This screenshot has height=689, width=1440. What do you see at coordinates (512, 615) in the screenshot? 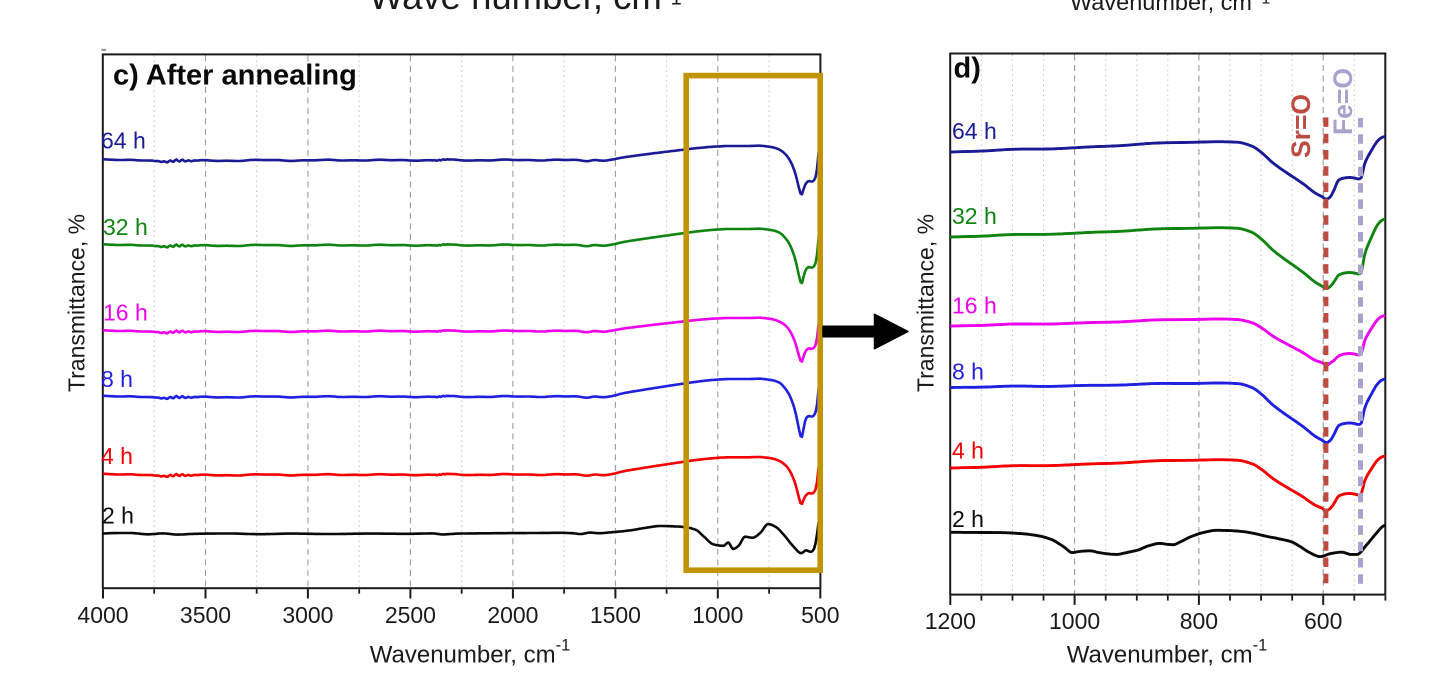
I see `svg-text: 2000` at bounding box center [512, 615].